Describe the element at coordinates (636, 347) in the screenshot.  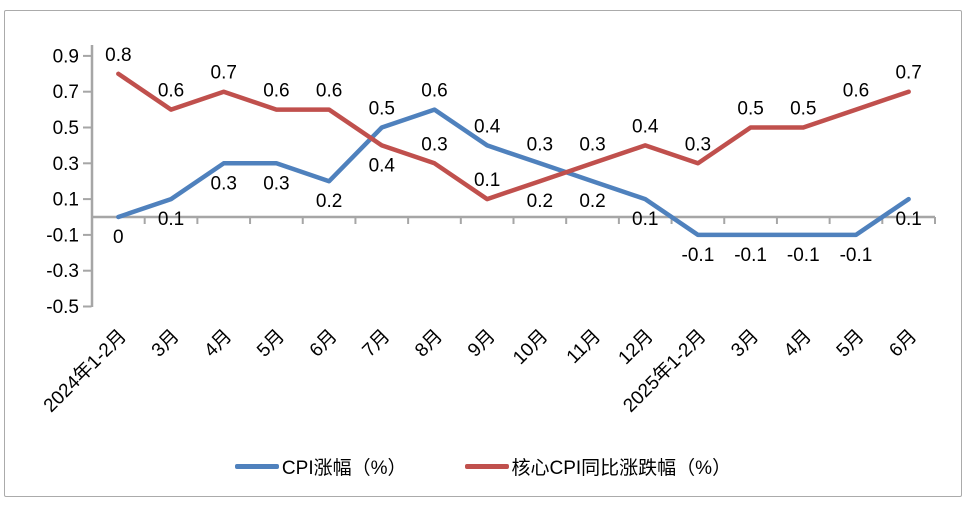
I see `x-category-label: 12月` at that location.